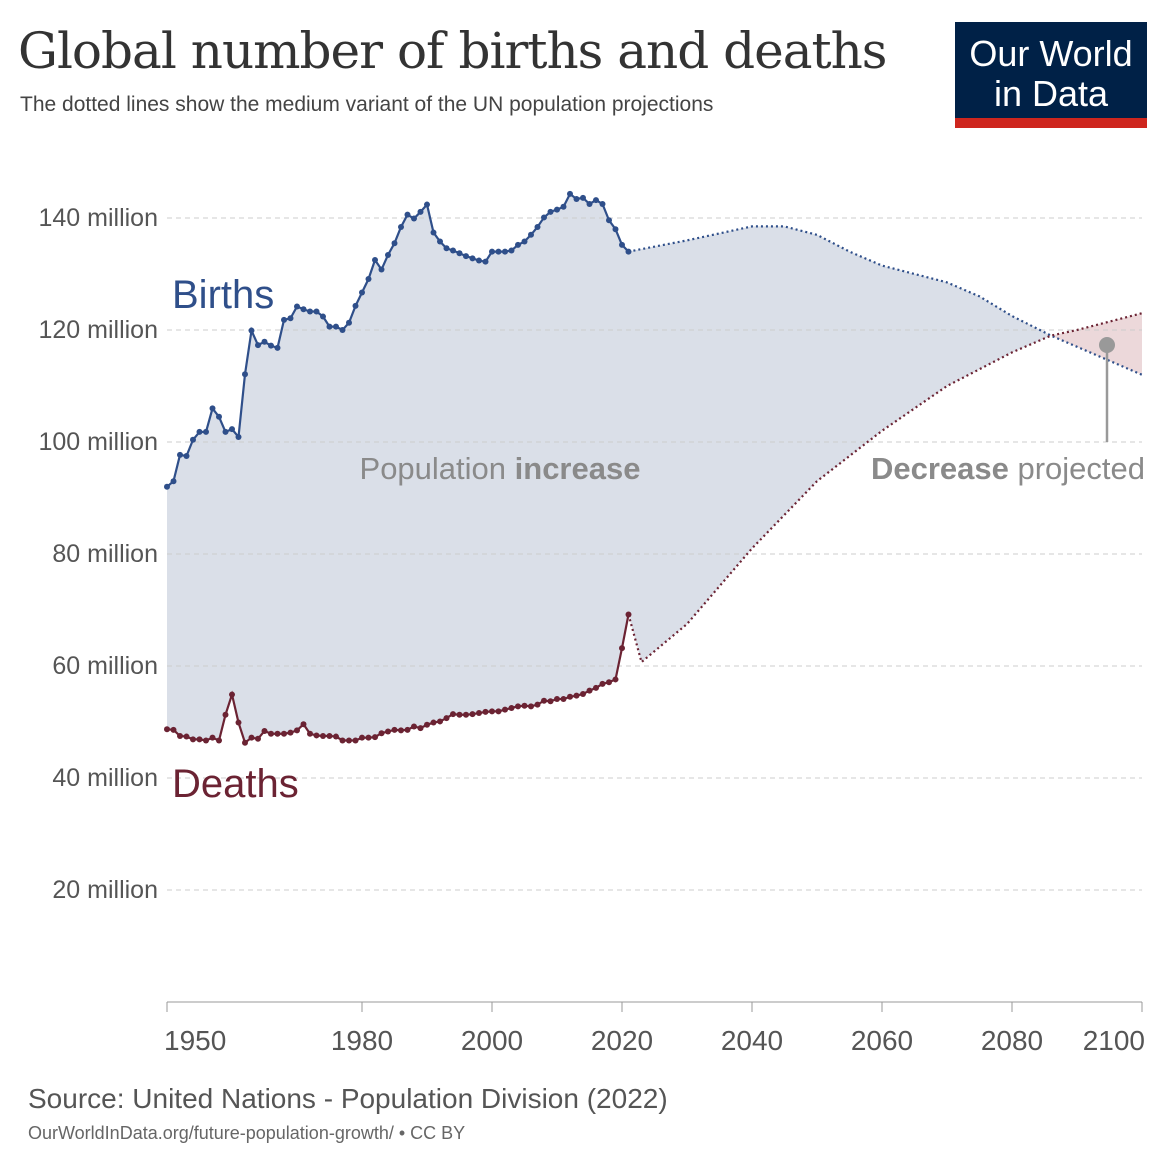 This screenshot has width=1170, height=1168. What do you see at coordinates (1051, 123) in the screenshot?
I see `logo-accent-bar` at bounding box center [1051, 123].